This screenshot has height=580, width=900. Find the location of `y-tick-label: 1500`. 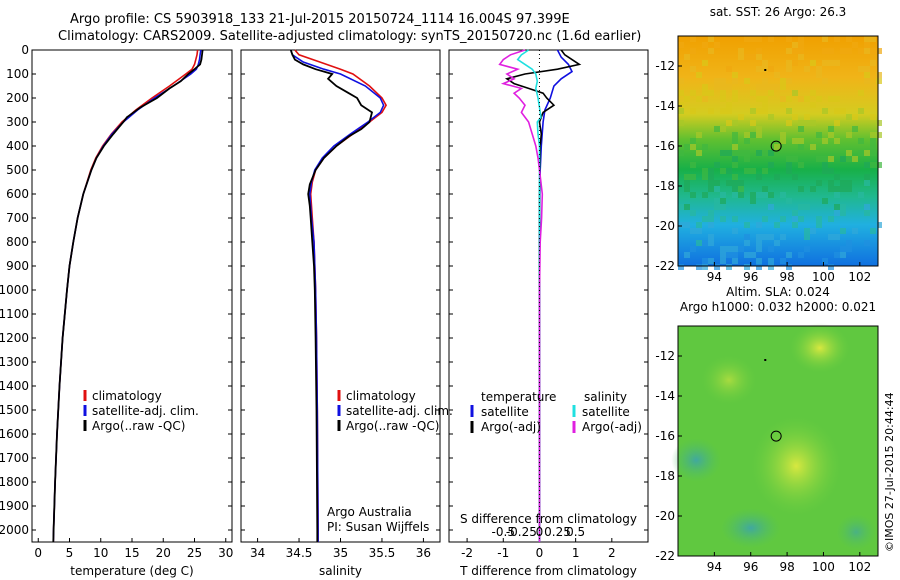

y-tick-label: 1500 is located at coordinates (14, 410).